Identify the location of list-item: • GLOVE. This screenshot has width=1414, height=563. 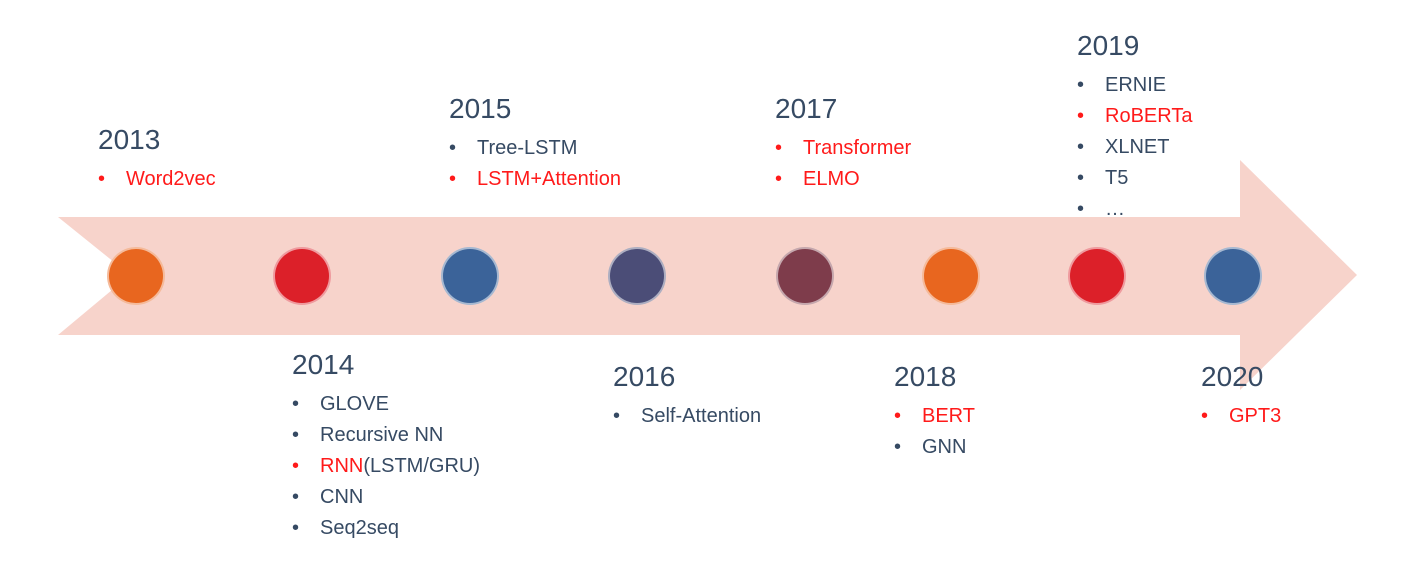
(386, 404).